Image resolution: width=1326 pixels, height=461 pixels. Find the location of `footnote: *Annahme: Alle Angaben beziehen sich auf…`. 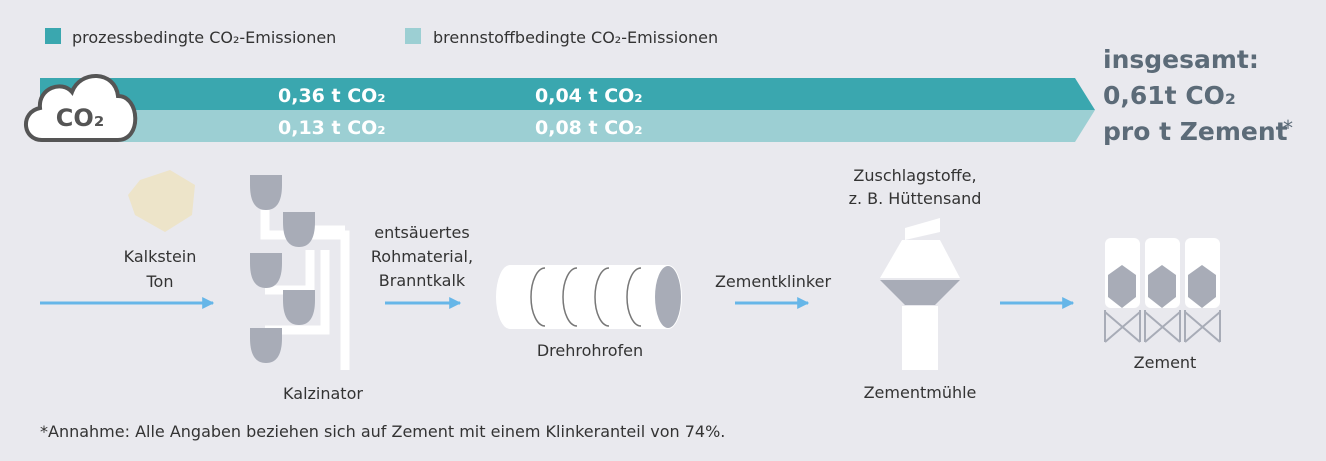

footnote: *Annahme: Alle Angaben beziehen sich auf… is located at coordinates (382, 431).